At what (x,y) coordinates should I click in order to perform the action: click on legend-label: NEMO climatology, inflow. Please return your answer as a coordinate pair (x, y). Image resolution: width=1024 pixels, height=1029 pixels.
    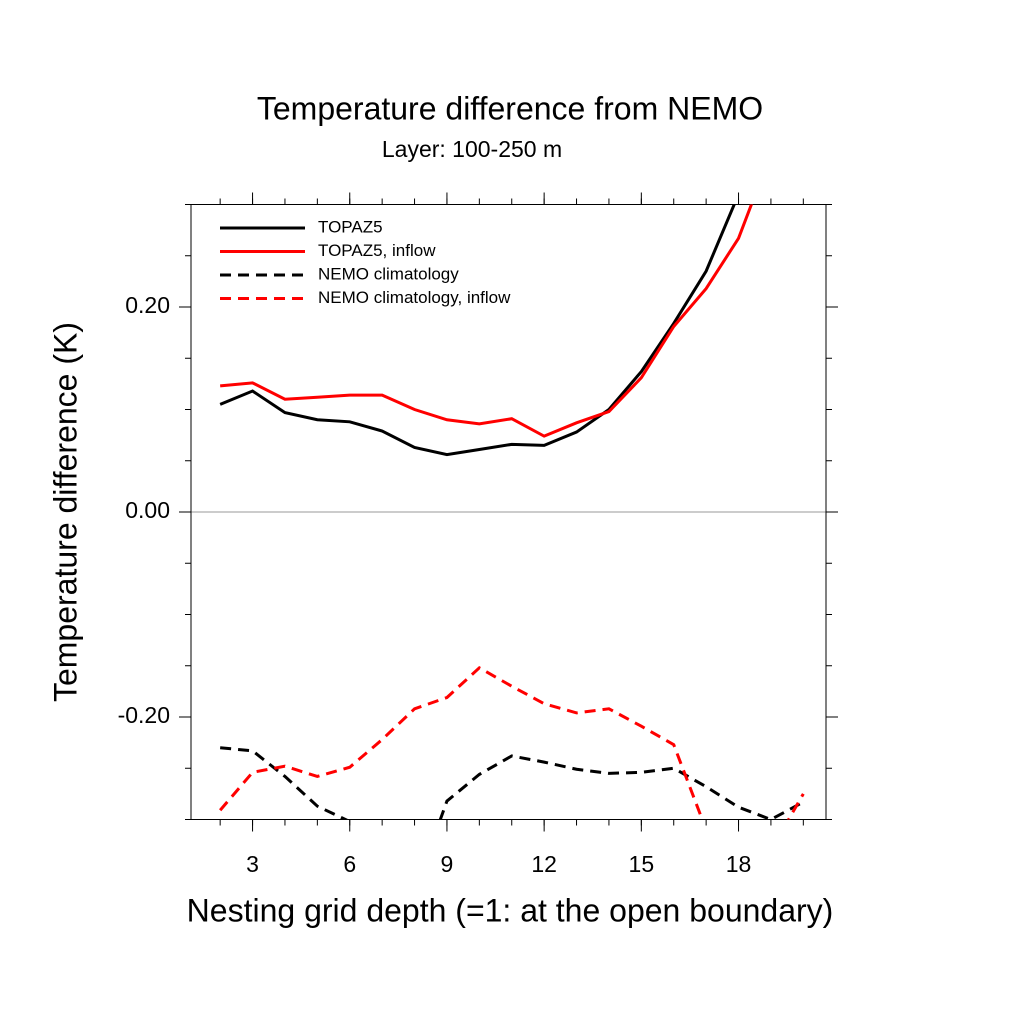
    Looking at the image, I should click on (414, 297).